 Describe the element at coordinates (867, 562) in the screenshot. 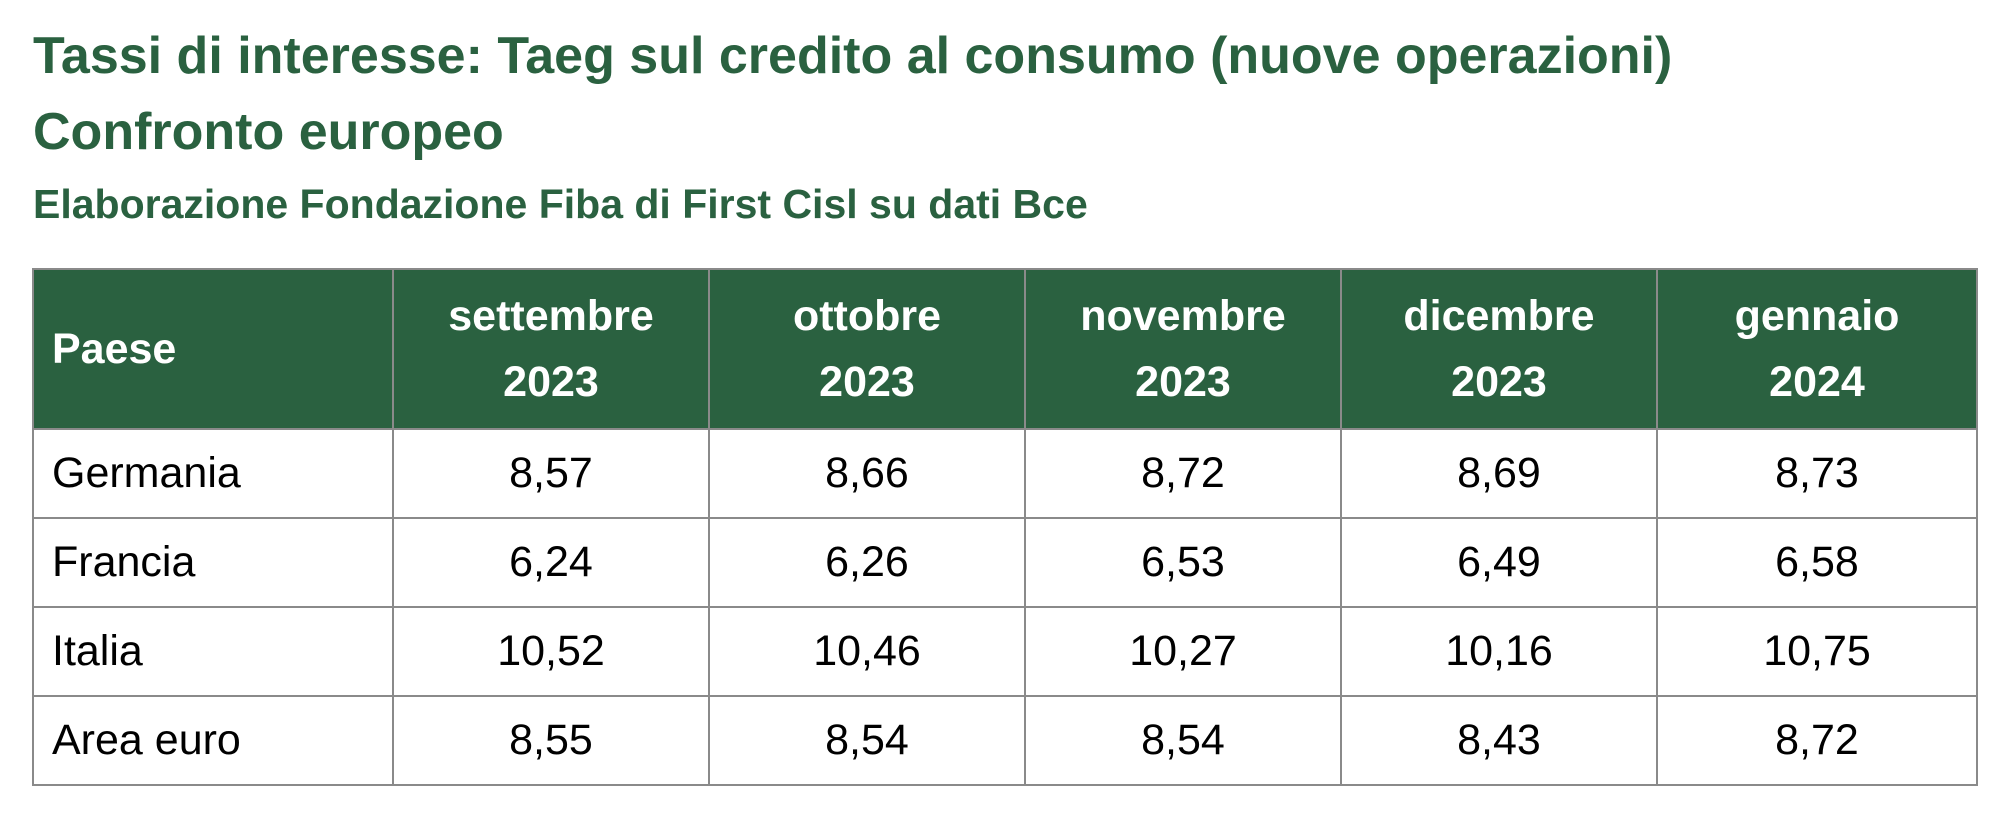

I see `value-cell: 6,26` at that location.